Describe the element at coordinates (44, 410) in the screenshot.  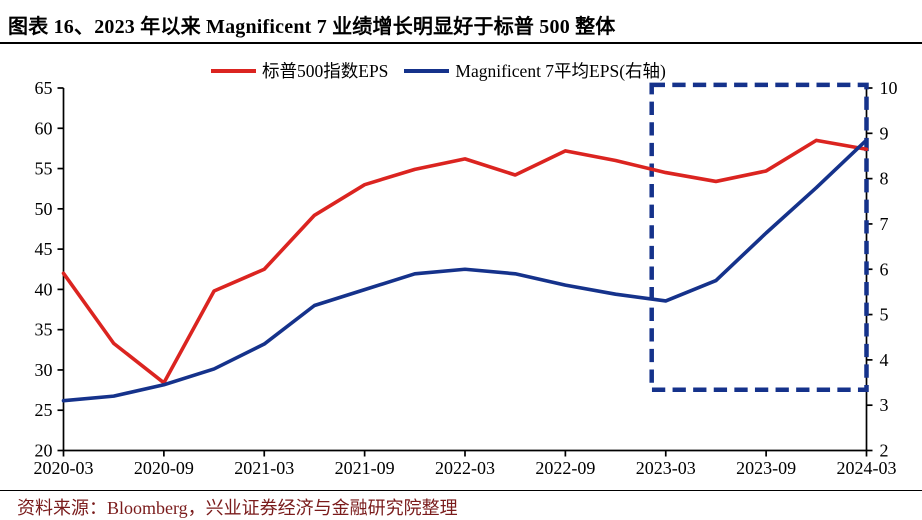
I see `left-axis-tick-label: 25` at that location.